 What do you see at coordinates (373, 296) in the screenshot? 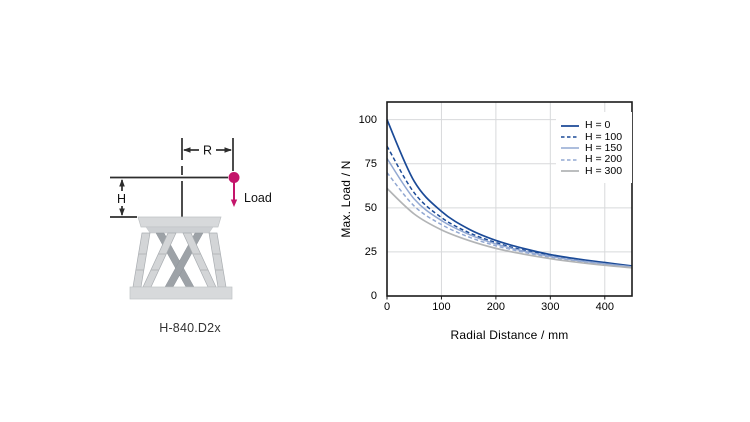
I see `y-tick-label: 0` at bounding box center [373, 296].